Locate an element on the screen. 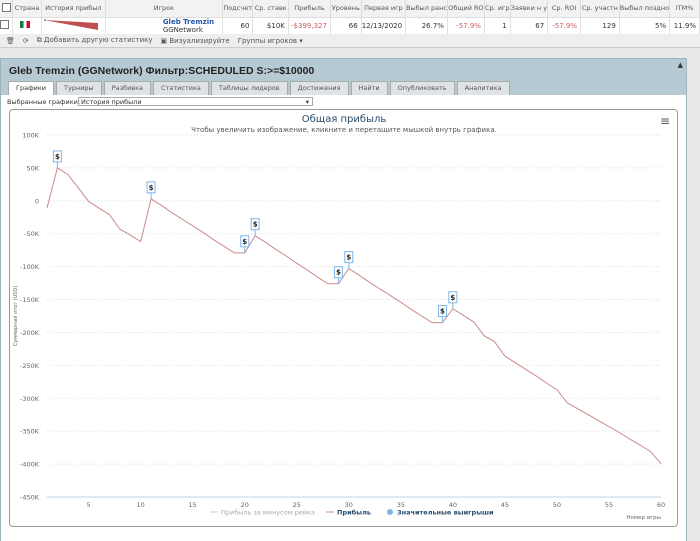 Image resolution: width=700 pixels, height=541 pixels. cell-entries: 67 is located at coordinates (529, 25).